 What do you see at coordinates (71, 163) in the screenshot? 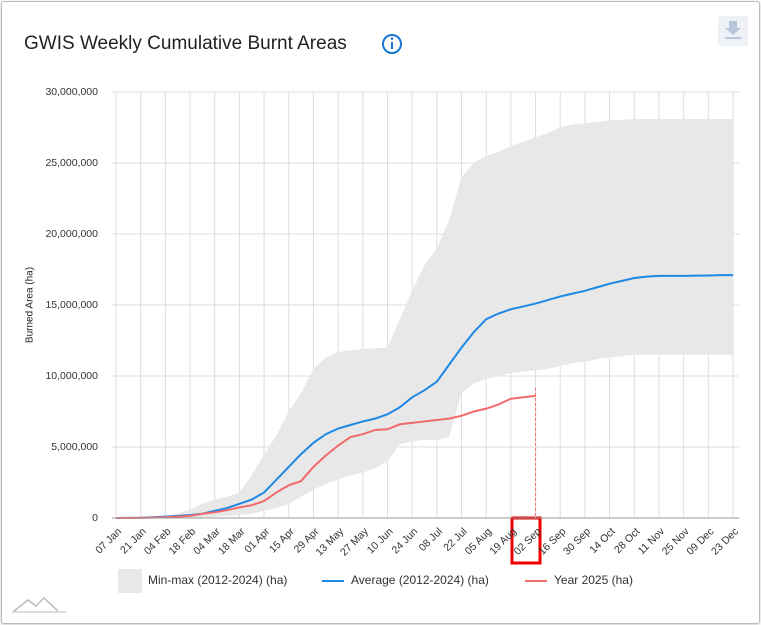
I see `y-tick-label: 25,000,000` at bounding box center [71, 163].